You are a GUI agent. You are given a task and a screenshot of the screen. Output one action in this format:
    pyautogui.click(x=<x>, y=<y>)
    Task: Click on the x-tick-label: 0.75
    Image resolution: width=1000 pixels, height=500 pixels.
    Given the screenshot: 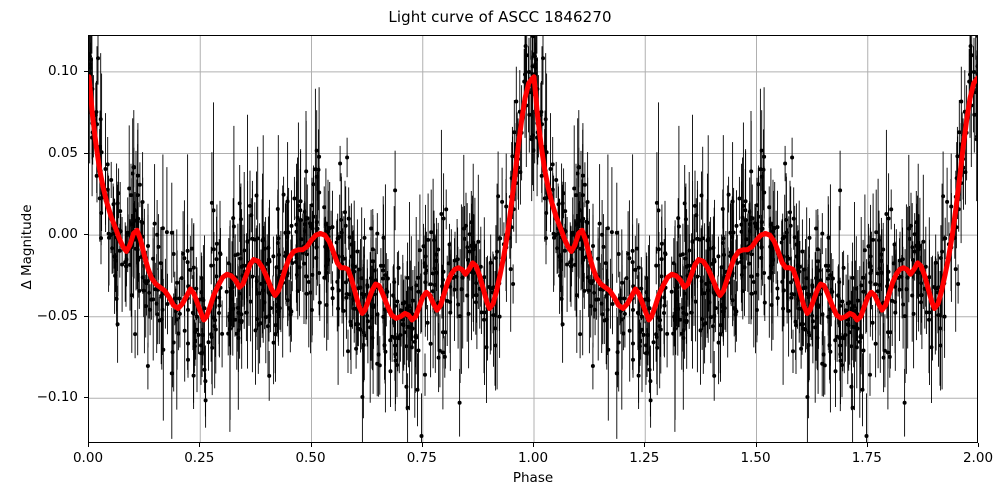 What is the action you would take?
    pyautogui.click(x=421, y=458)
    